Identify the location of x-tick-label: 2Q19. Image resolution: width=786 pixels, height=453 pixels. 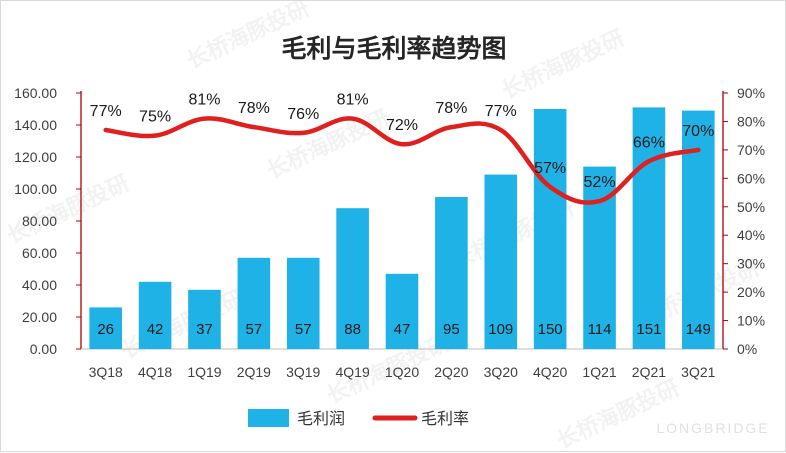
(254, 372).